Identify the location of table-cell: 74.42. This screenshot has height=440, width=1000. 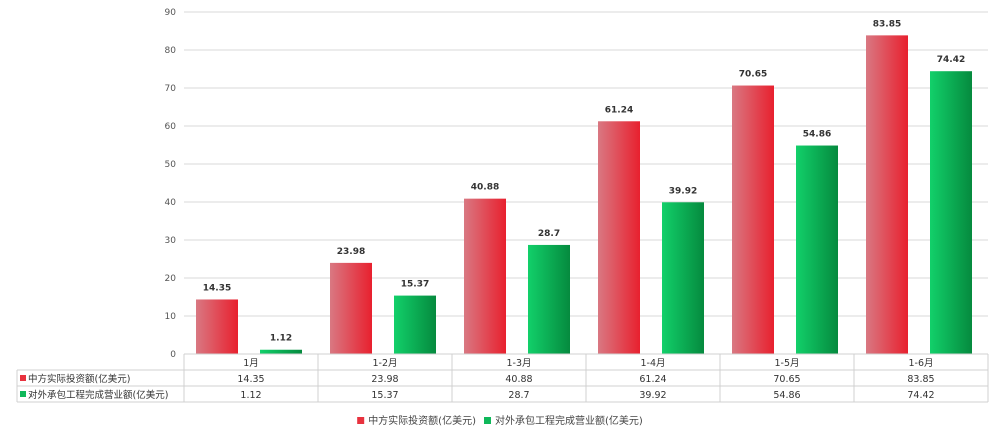
(920, 395).